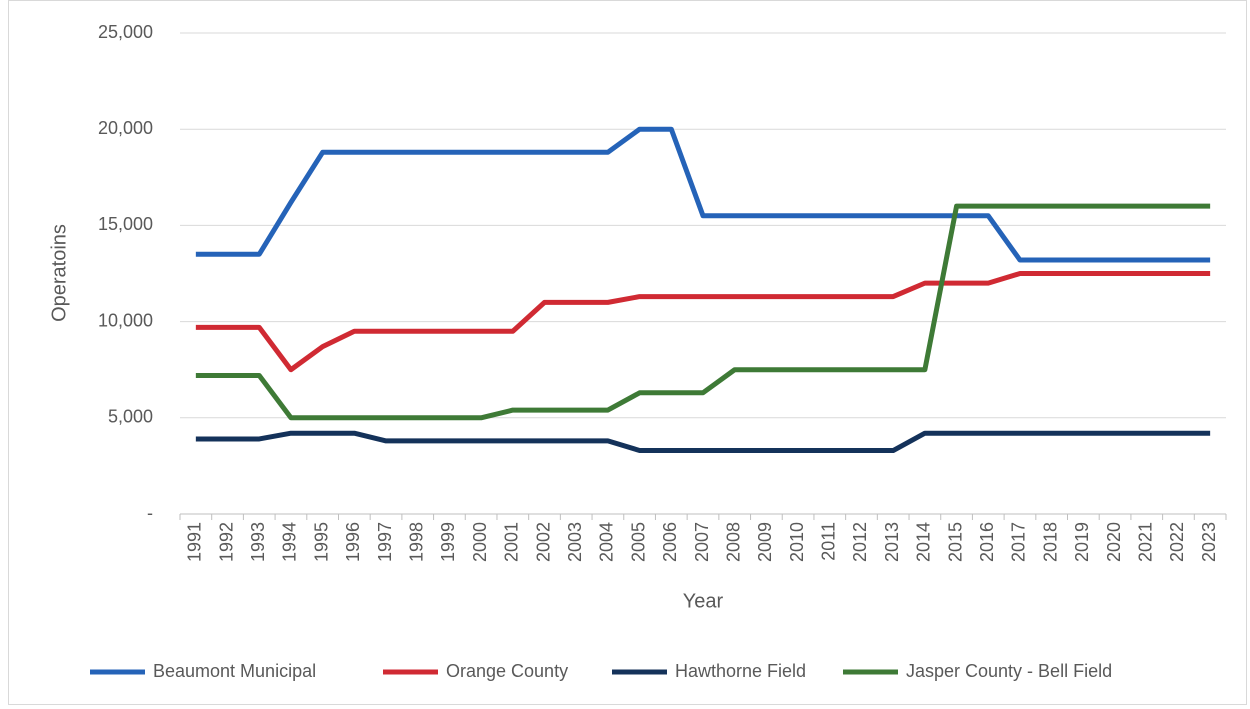 Image resolution: width=1250 pixels, height=709 pixels. Describe the element at coordinates (125, 320) in the screenshot. I see `y-tick-label: 10,000` at that location.